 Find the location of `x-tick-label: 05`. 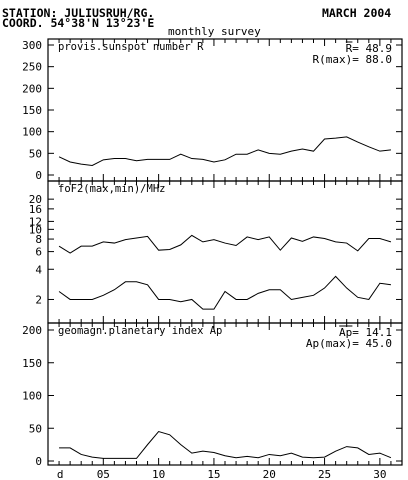

x-tick-label: 05 is located at coordinates (103, 474).